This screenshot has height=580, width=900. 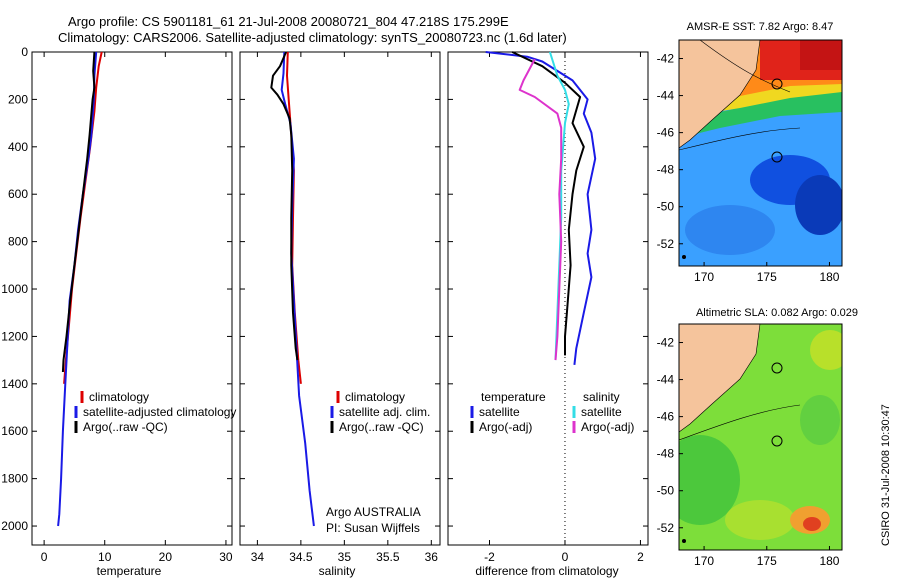 I want to click on x-tick-label: 34.5, so click(x=301, y=557).